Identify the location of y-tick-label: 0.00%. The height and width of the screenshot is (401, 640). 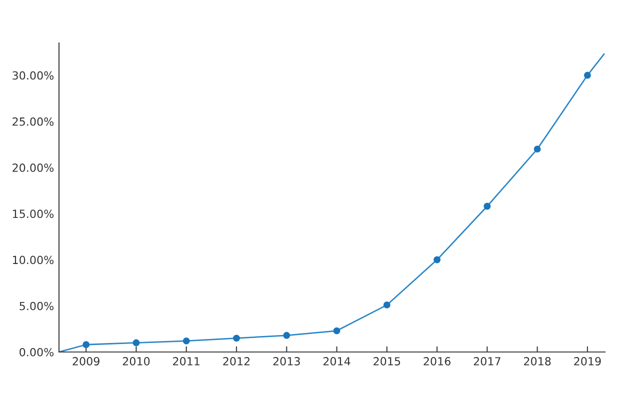
(37, 352).